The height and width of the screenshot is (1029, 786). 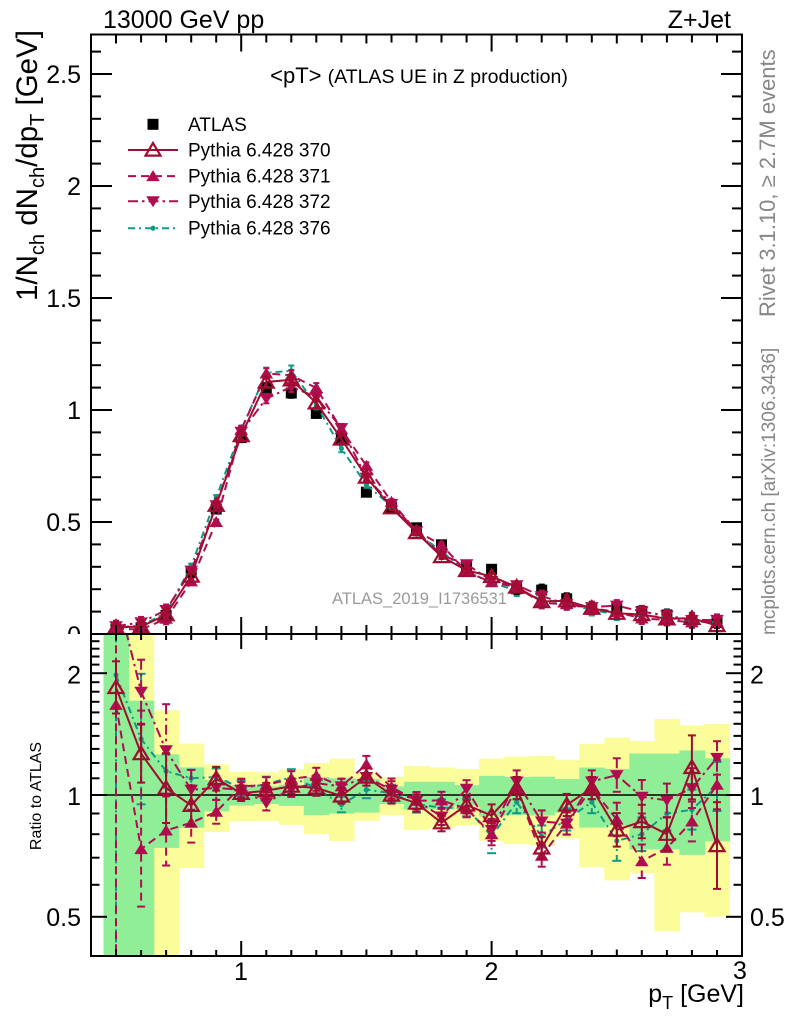 I want to click on svg-text: ATLAS_2019_I1736531, so click(x=419, y=599).